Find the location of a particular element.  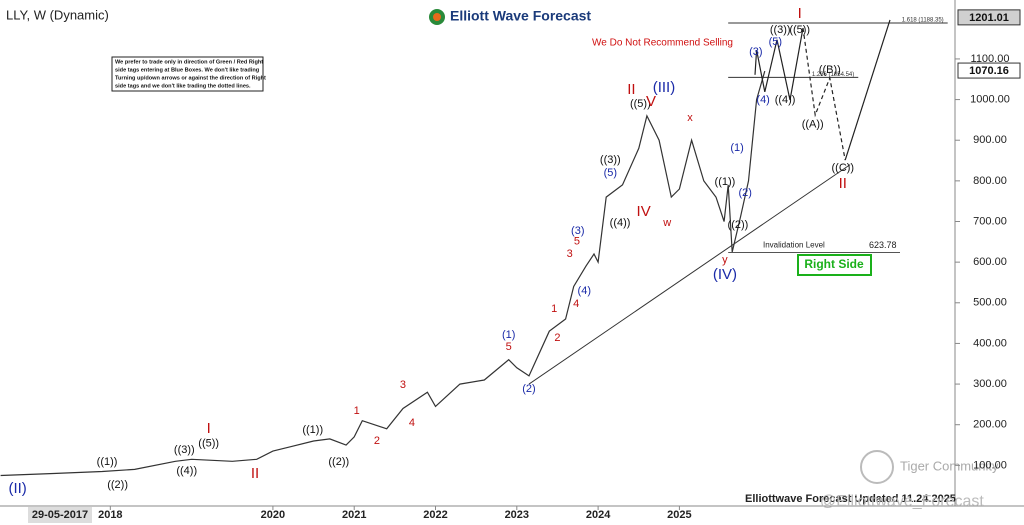

fib-label: 1.618 (1188.35) is located at coordinates (923, 21).